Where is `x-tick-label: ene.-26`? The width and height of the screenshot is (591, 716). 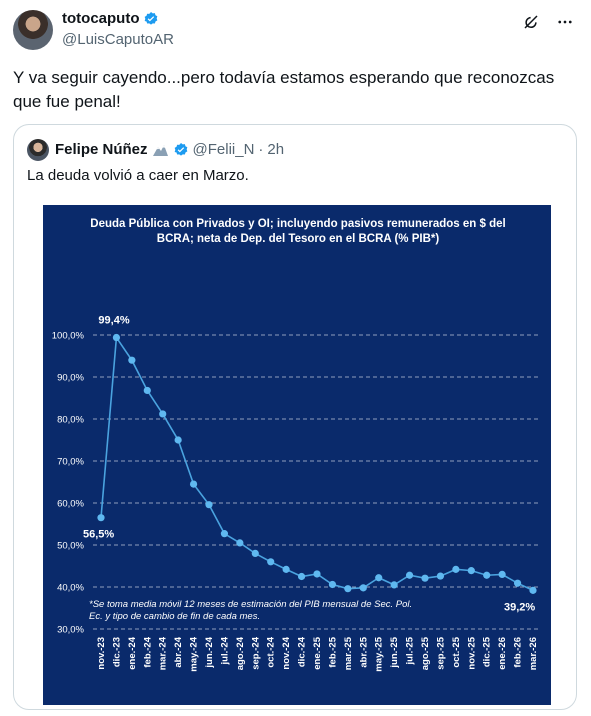 x-tick-label: ene.-26 is located at coordinates (502, 653).